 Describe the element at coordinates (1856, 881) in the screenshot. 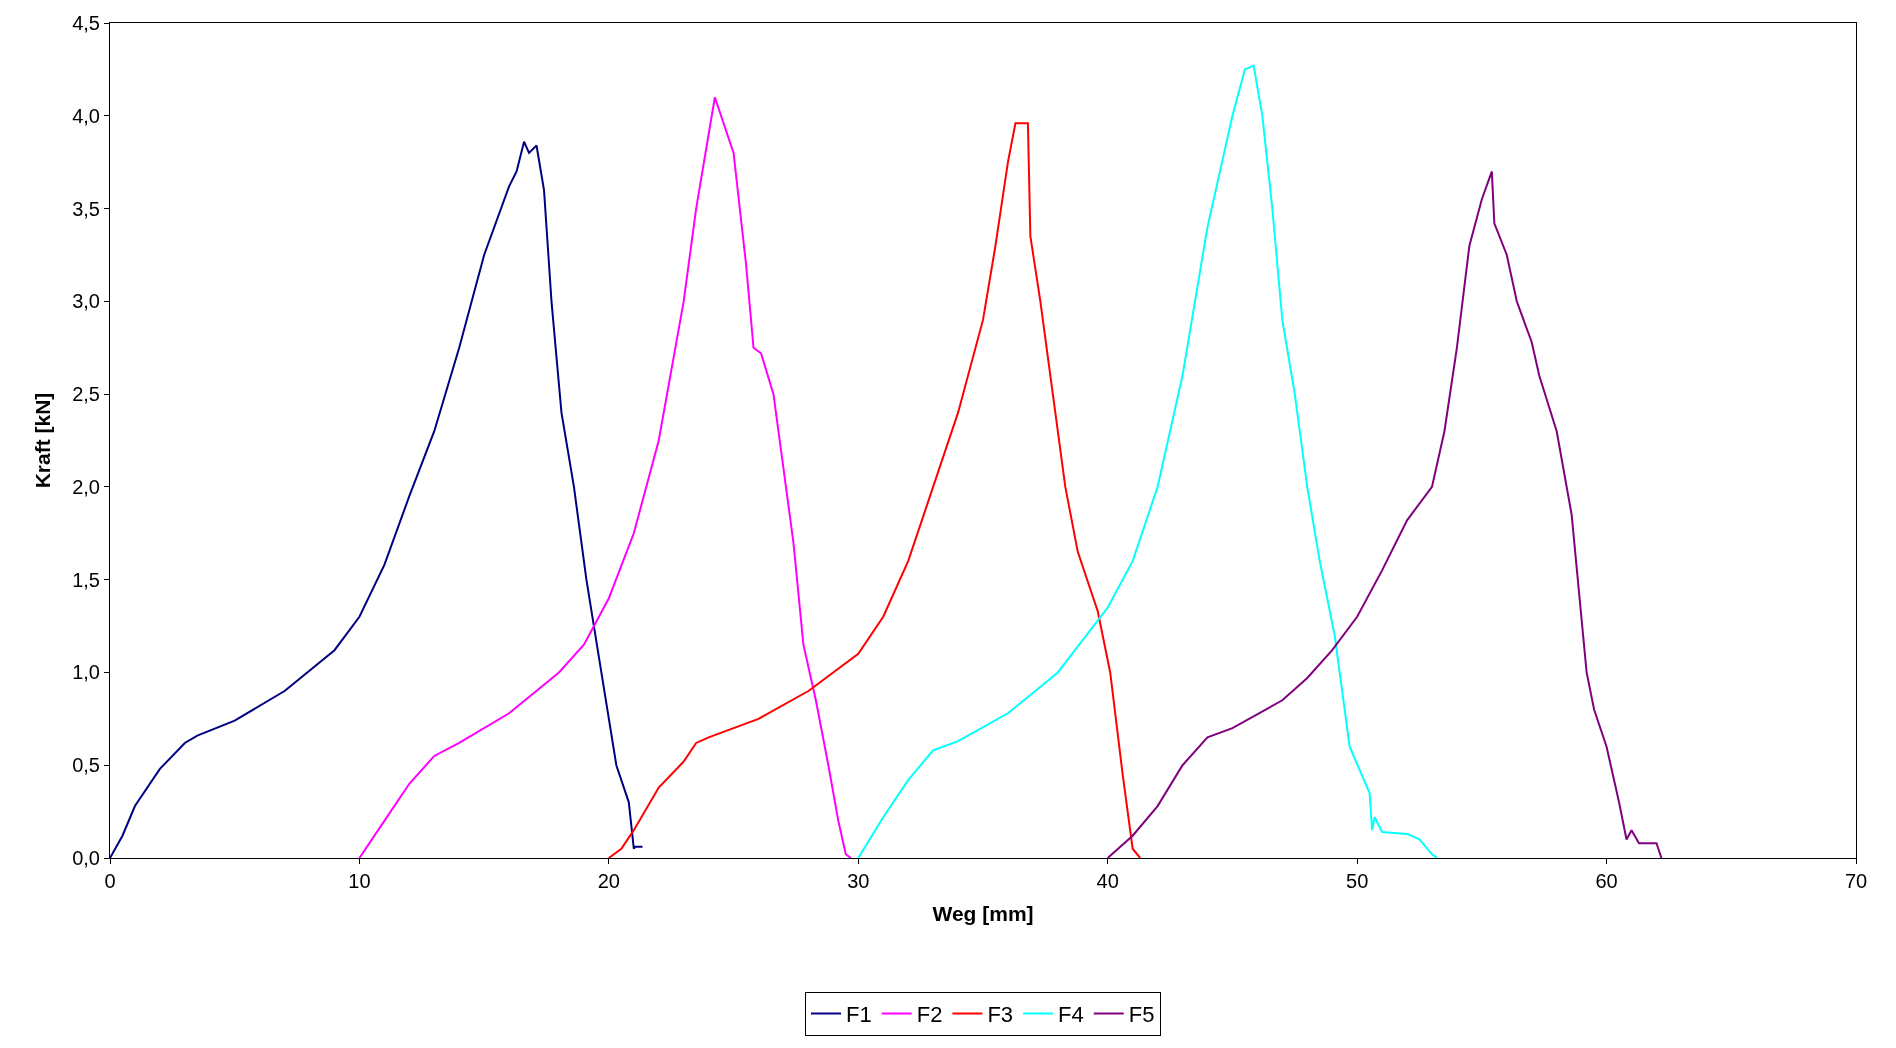

I see `x-tick-label: 70` at that location.